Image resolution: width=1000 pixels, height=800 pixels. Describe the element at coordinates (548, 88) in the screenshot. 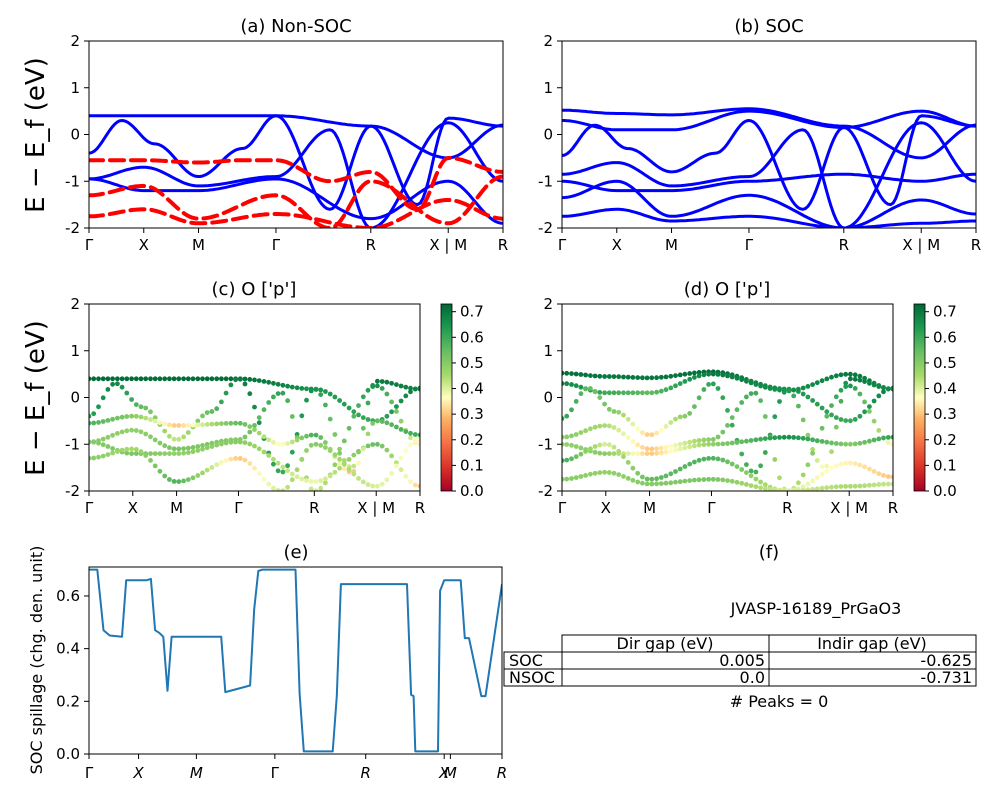

I see `panel-b-ytick-label: 1` at that location.